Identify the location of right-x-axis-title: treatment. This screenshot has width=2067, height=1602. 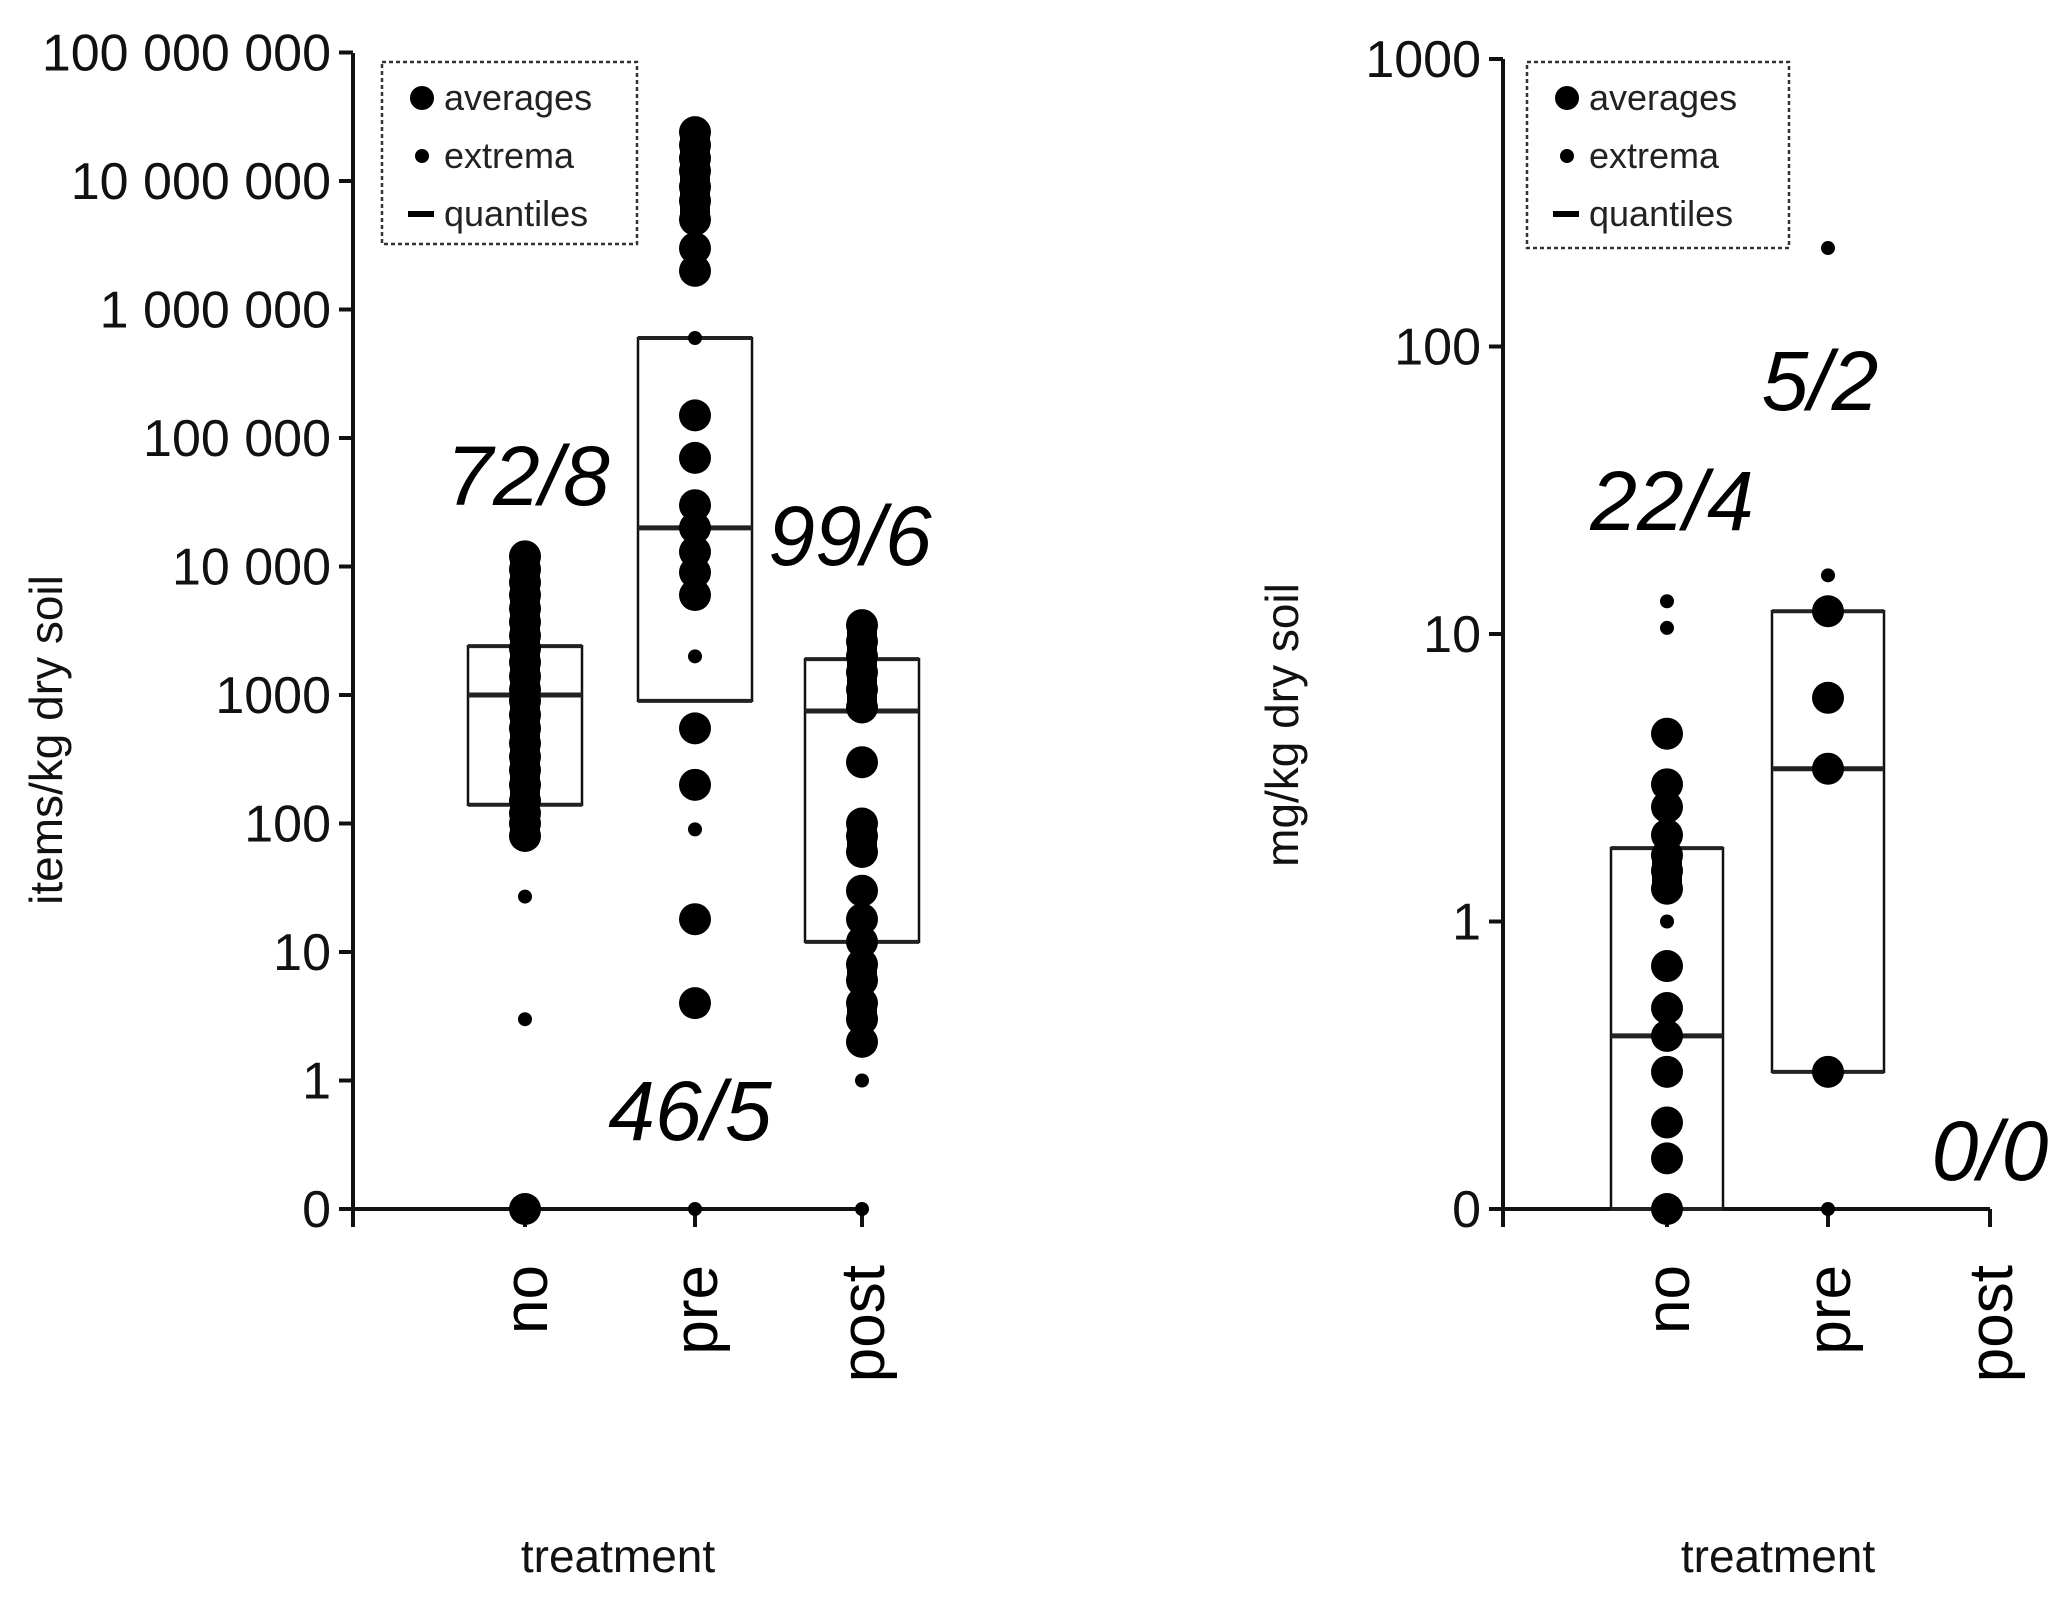
(1778, 1556).